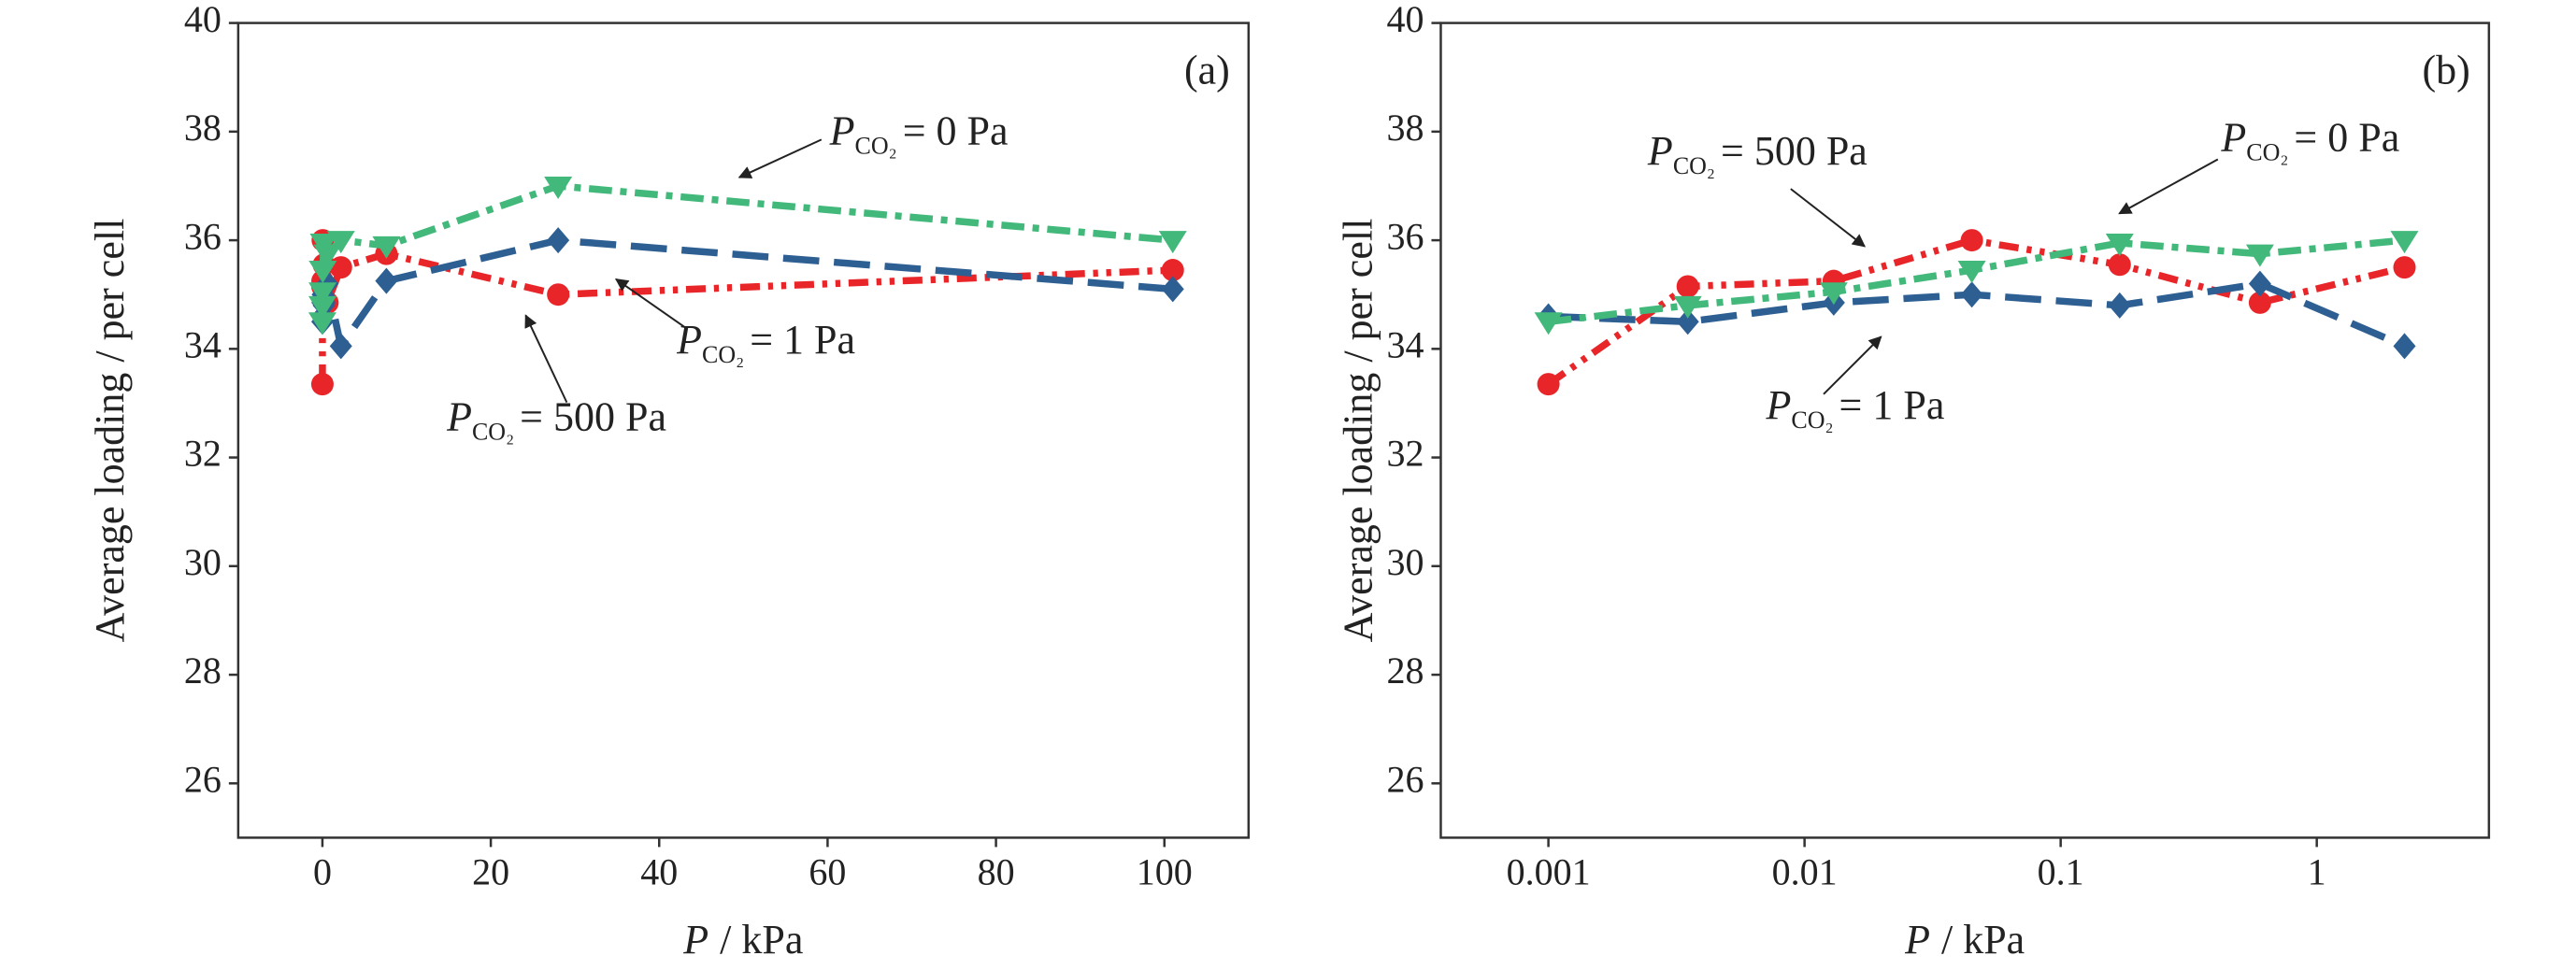  Describe the element at coordinates (1207, 70) in the screenshot. I see `panel-label: (a)` at that location.